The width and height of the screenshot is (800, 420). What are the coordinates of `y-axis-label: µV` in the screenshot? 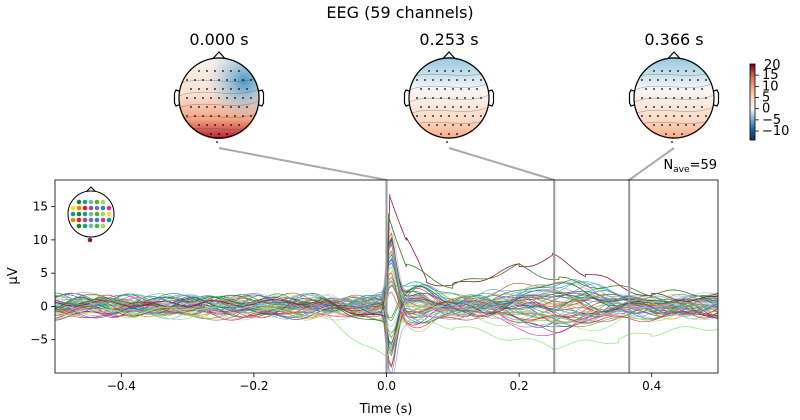 It's located at (13, 275).